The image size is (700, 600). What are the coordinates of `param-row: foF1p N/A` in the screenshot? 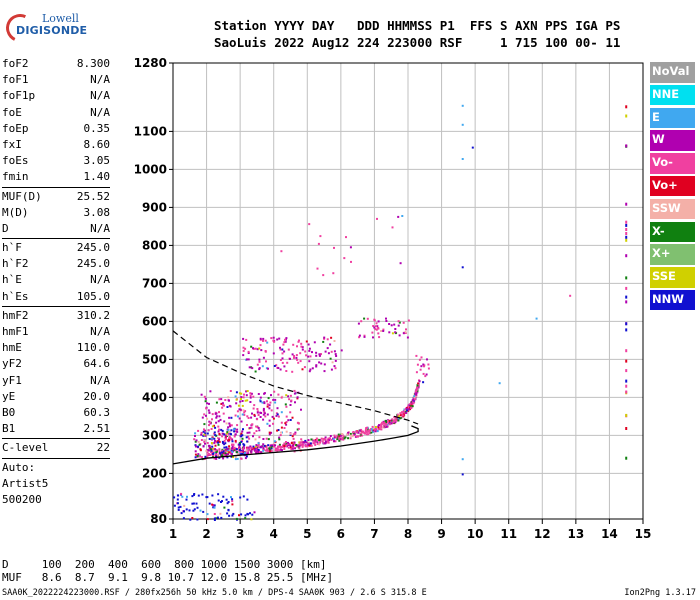 It's located at (56, 96).